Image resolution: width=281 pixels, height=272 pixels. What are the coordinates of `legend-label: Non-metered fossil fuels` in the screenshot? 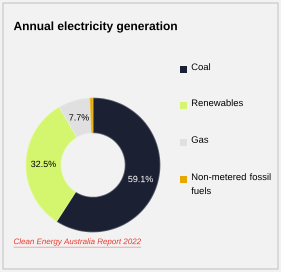 It's located at (231, 183).